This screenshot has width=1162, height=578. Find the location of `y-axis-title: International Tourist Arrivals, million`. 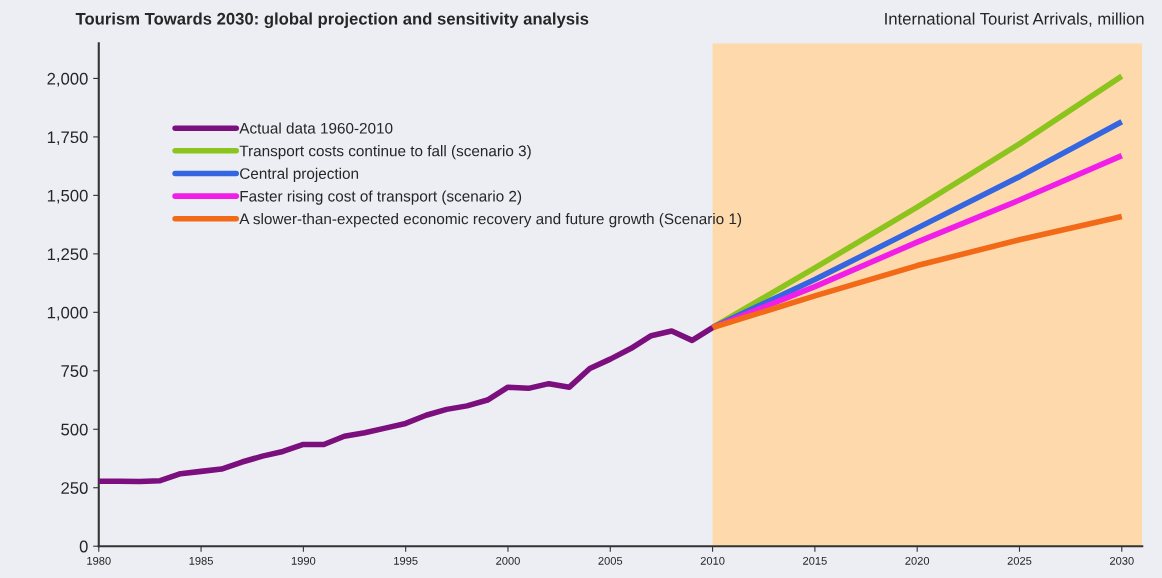

y-axis-title: International Tourist Arrivals, million is located at coordinates (1014, 19).